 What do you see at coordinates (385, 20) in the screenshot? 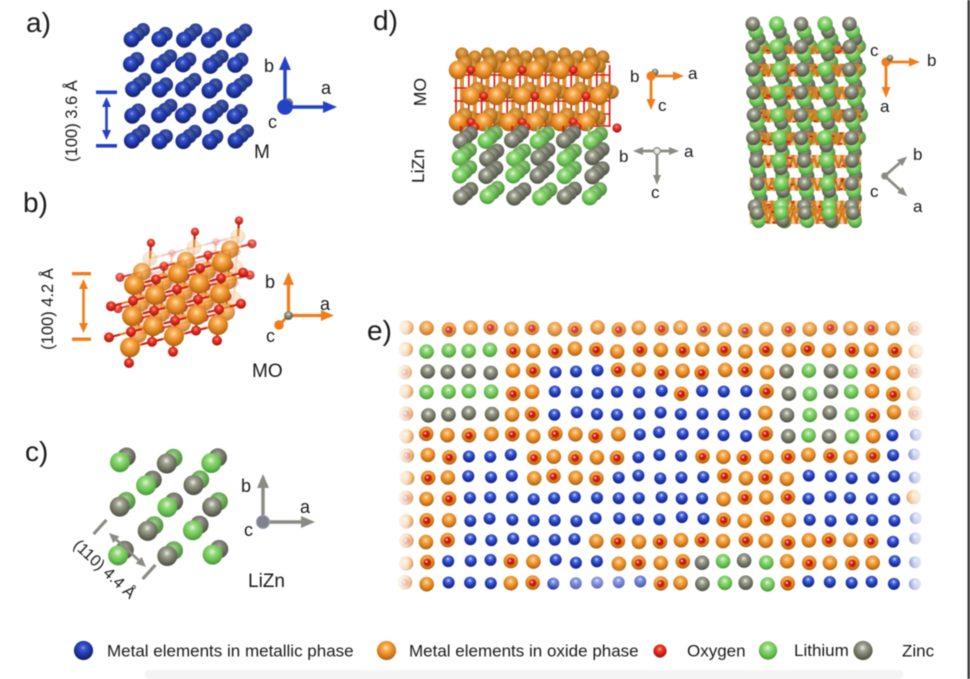
I see `svg-text: d)` at bounding box center [385, 20].